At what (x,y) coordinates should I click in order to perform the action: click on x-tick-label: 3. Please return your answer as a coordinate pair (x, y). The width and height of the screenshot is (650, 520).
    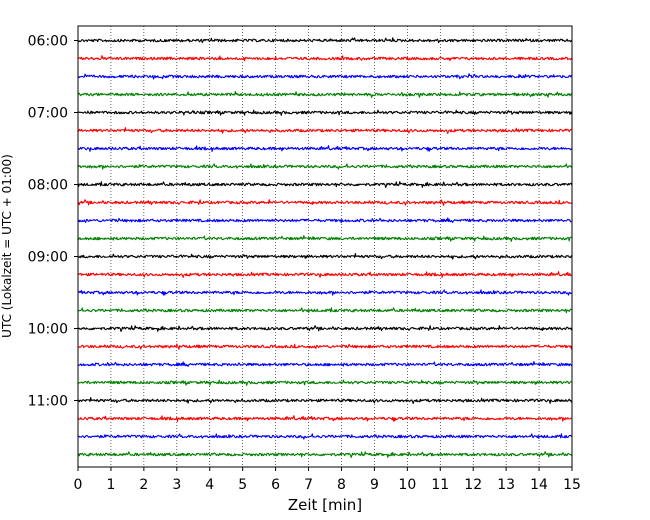
    Looking at the image, I should click on (176, 485).